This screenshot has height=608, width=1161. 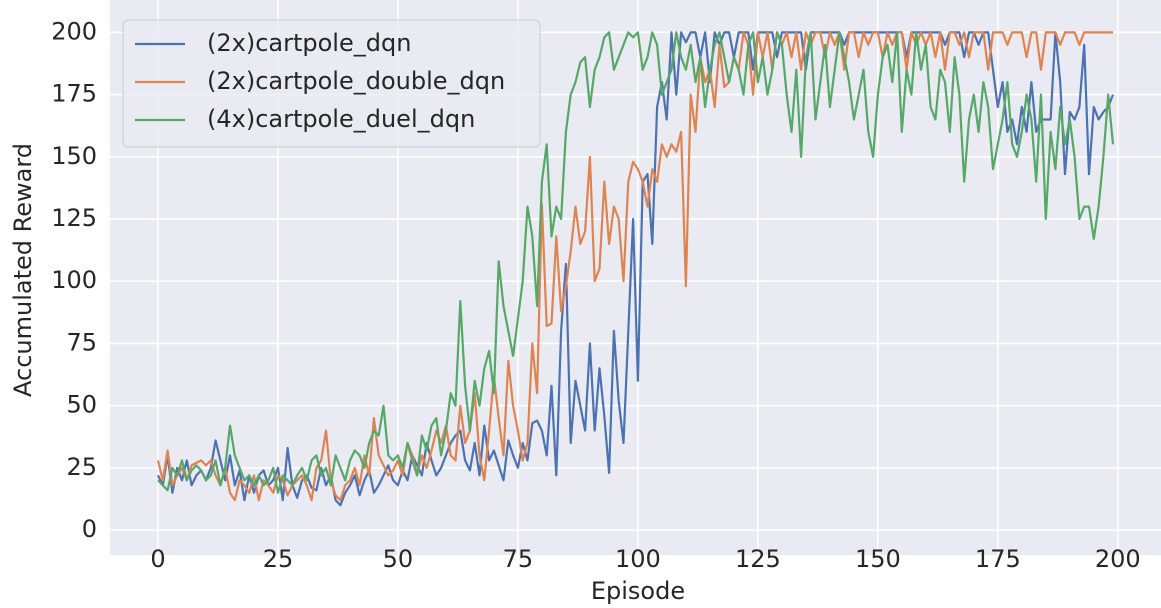 What do you see at coordinates (74, 280) in the screenshot?
I see `y-tick-label: 100` at bounding box center [74, 280].